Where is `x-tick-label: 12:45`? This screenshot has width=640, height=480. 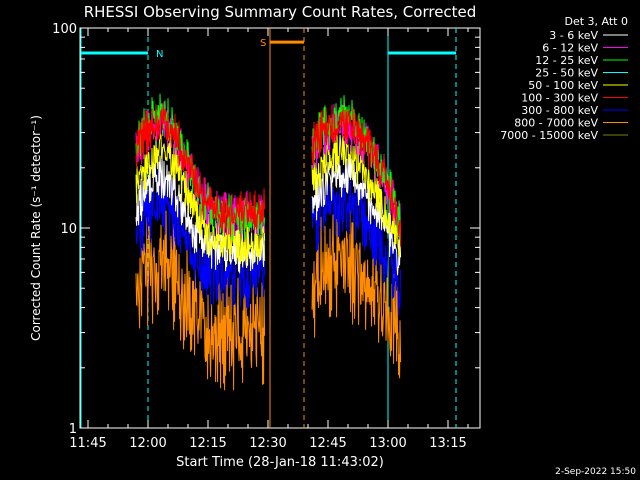 x-tick-label: 12:45 is located at coordinates (327, 443).